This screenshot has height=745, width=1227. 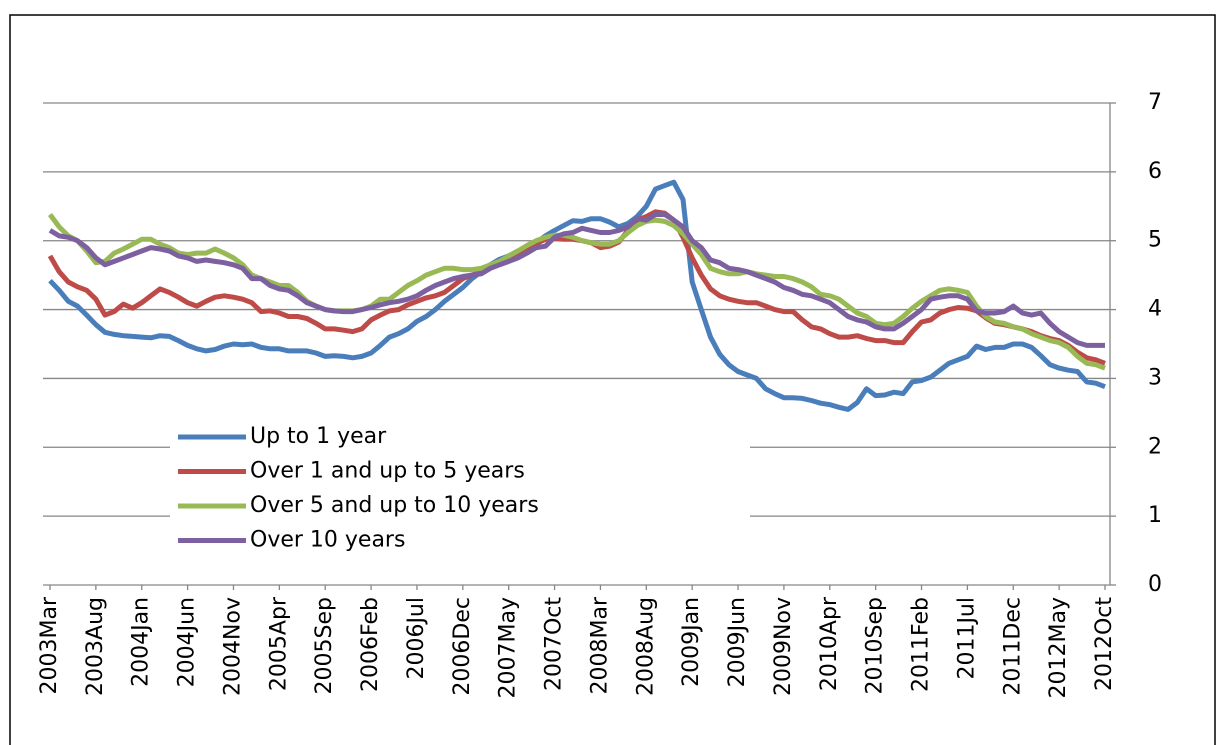 What do you see at coordinates (324, 645) in the screenshot?
I see `x-tick-label: 2005Sep` at bounding box center [324, 645].